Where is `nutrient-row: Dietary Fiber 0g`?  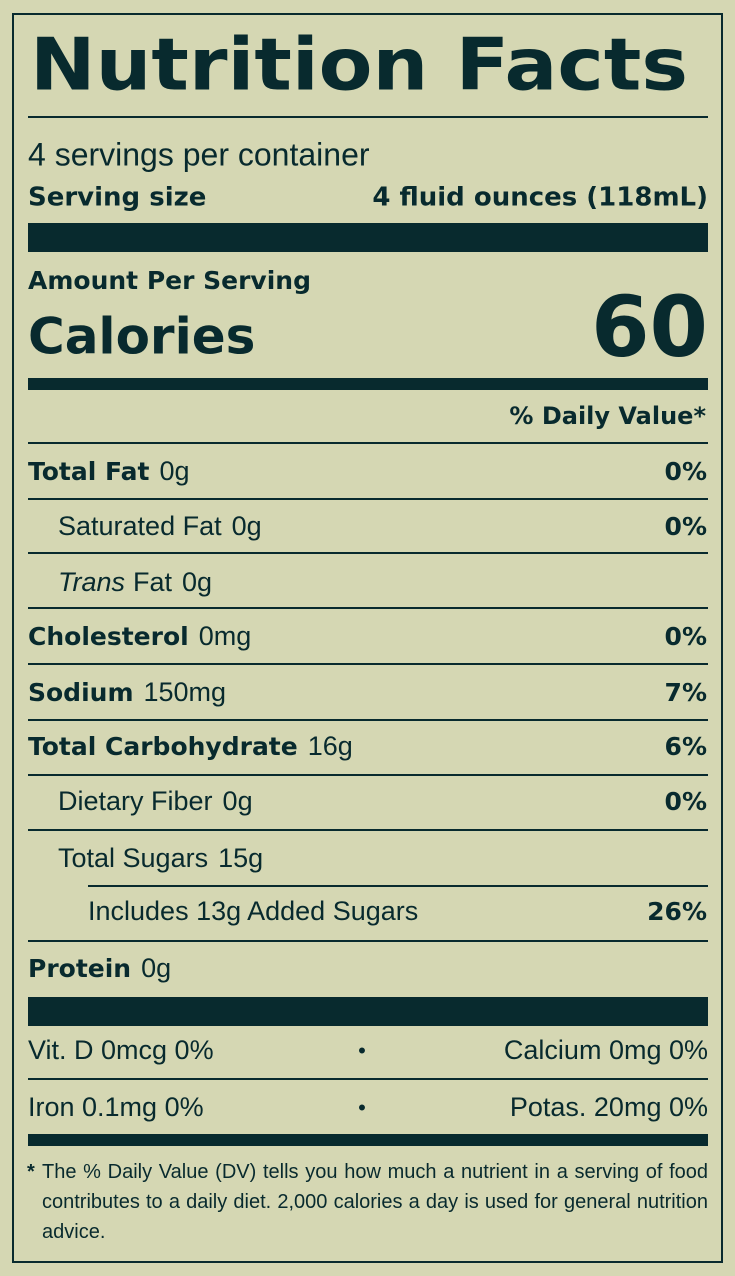
nutrient-row: Dietary Fiber 0g is located at coordinates (155, 801).